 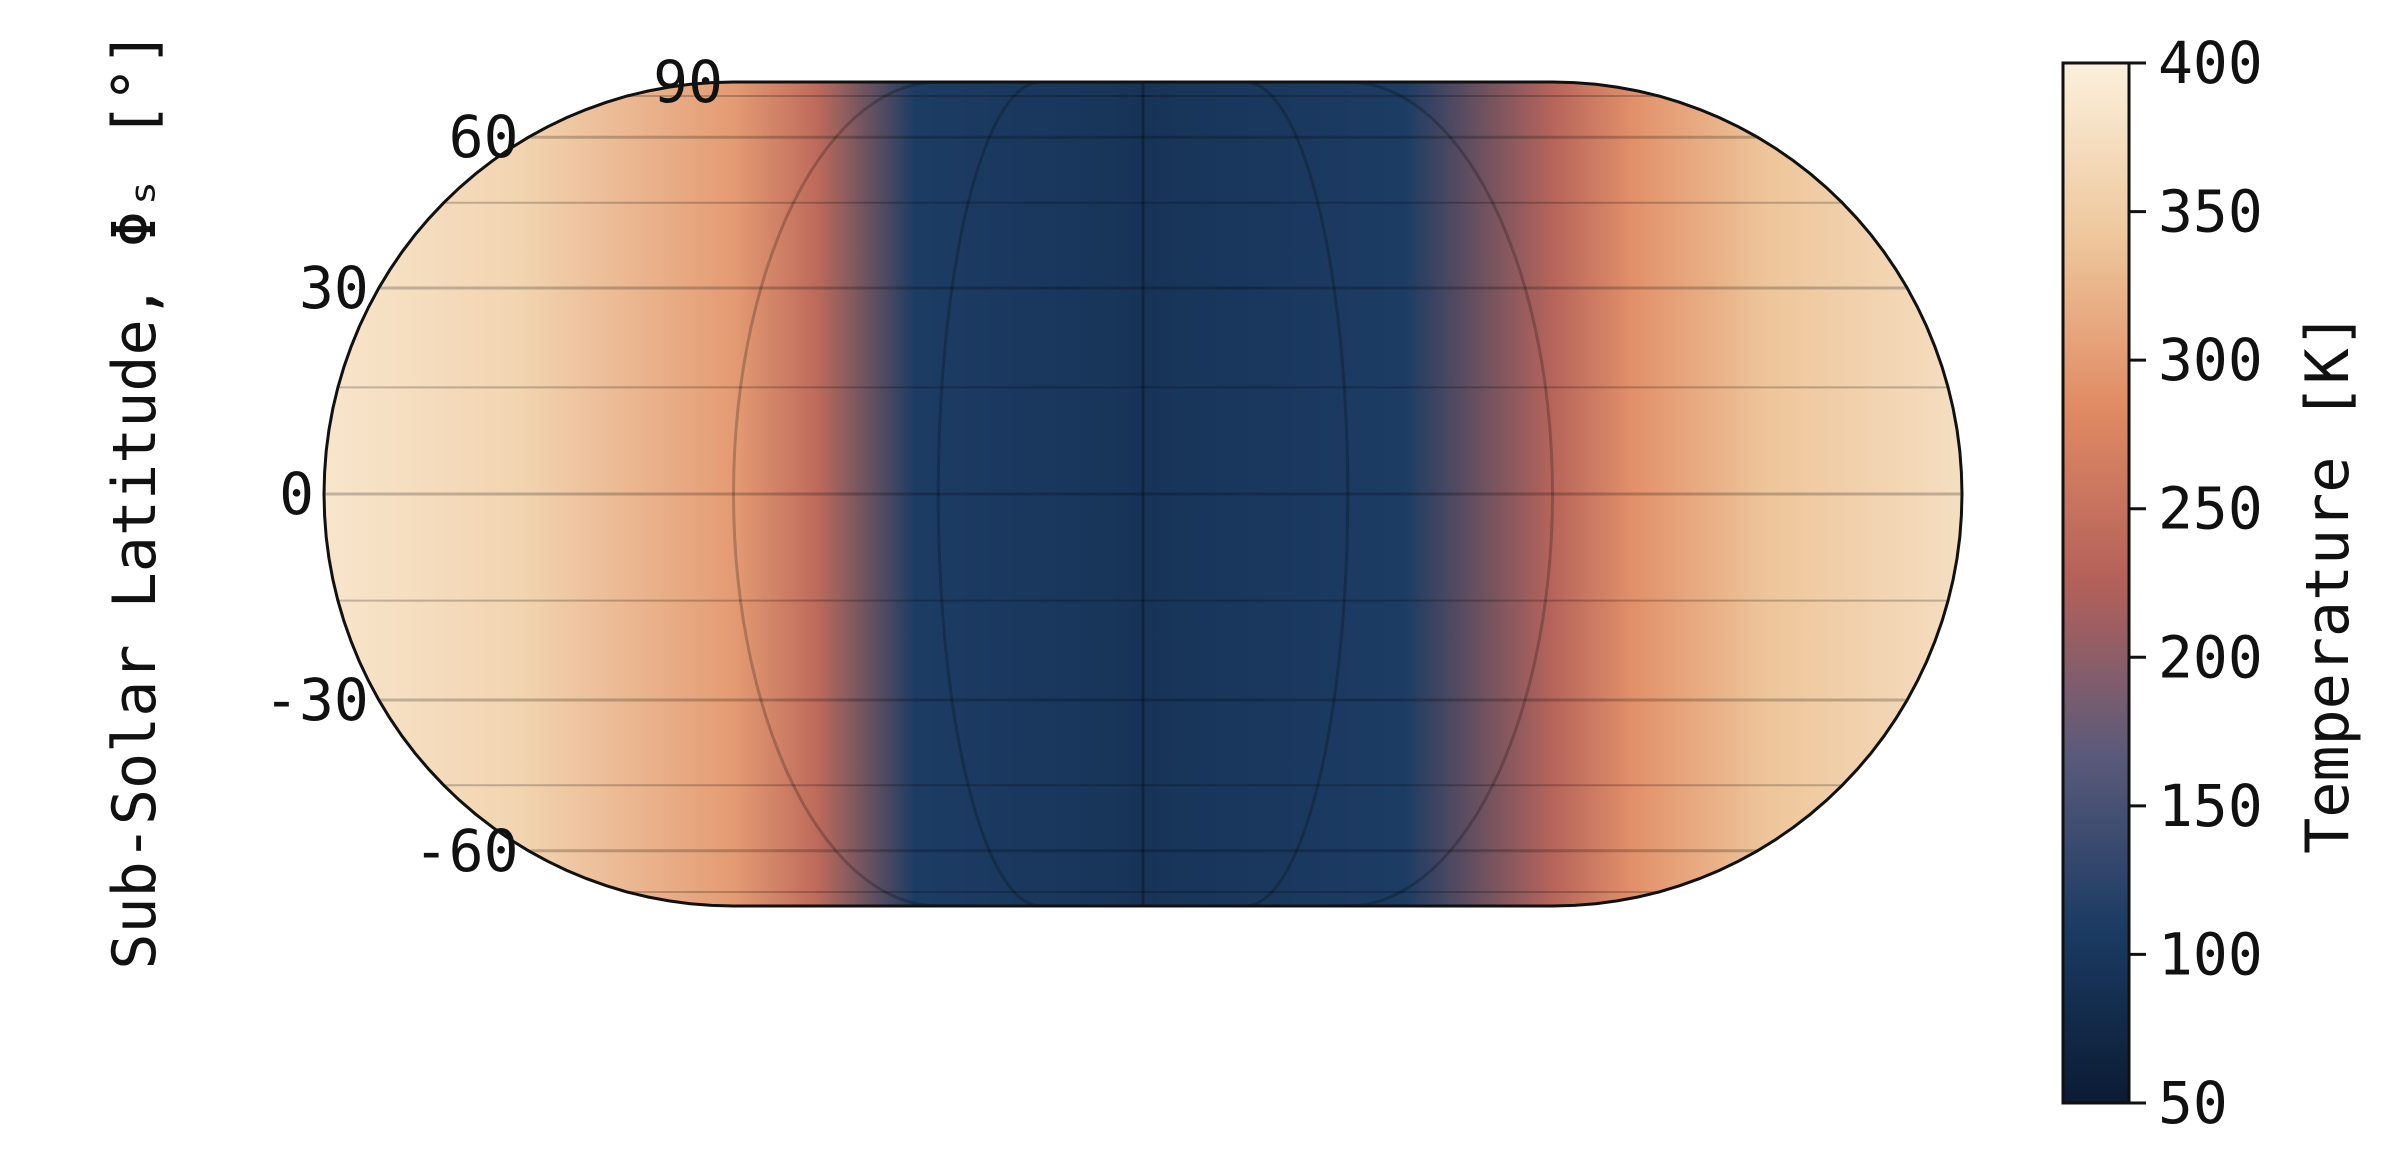 I want to click on colorbar-tick-label: 250, so click(x=2210, y=509).